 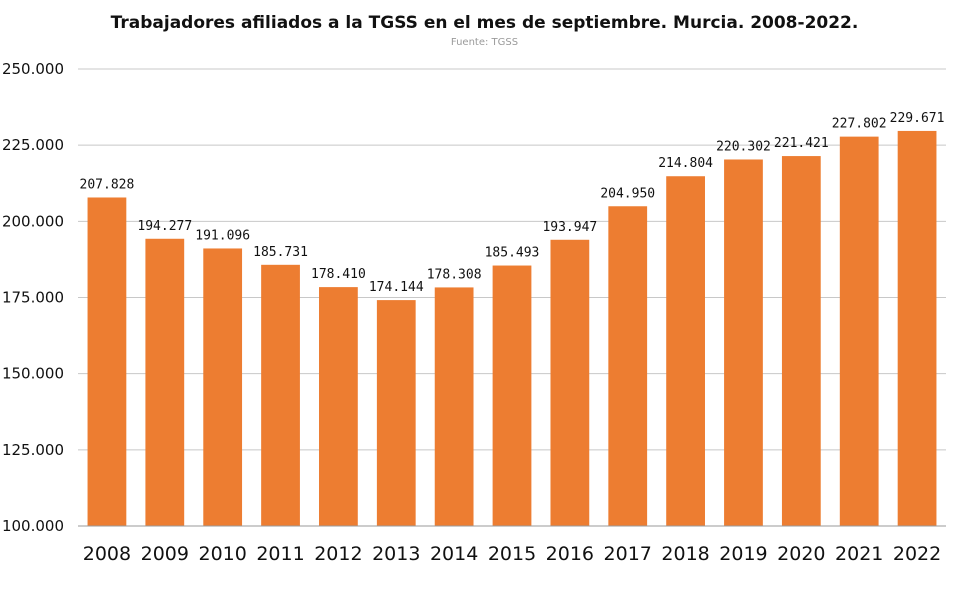 What do you see at coordinates (165, 554) in the screenshot?
I see `x-tick-label: 2009` at bounding box center [165, 554].